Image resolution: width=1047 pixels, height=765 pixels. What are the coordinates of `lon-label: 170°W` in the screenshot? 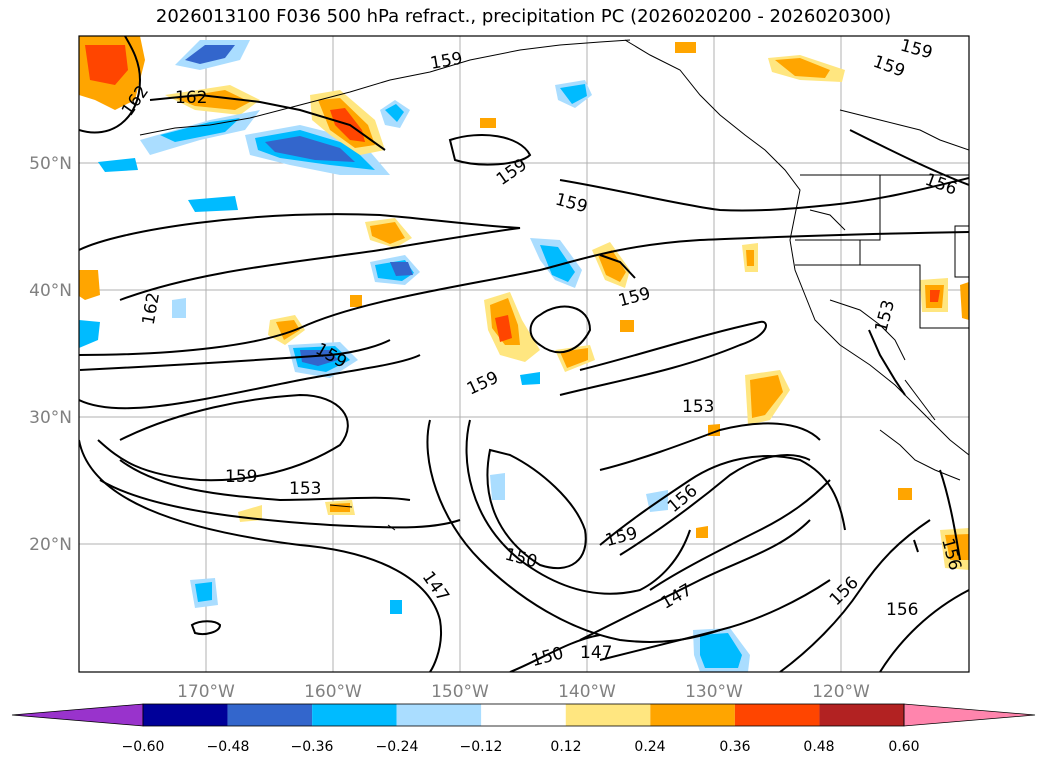 It's located at (206, 692).